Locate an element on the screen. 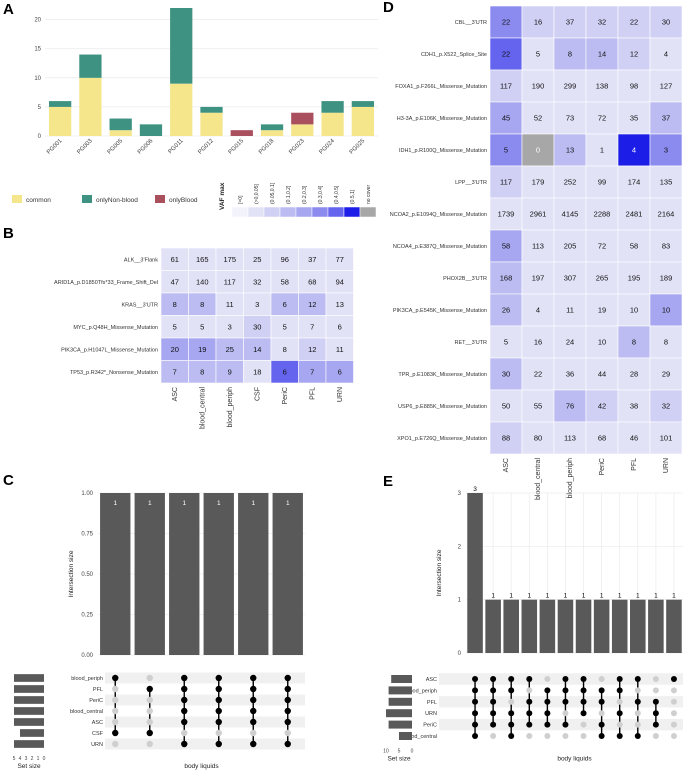  bar-segment-onlyBlood is located at coordinates (241, 133).